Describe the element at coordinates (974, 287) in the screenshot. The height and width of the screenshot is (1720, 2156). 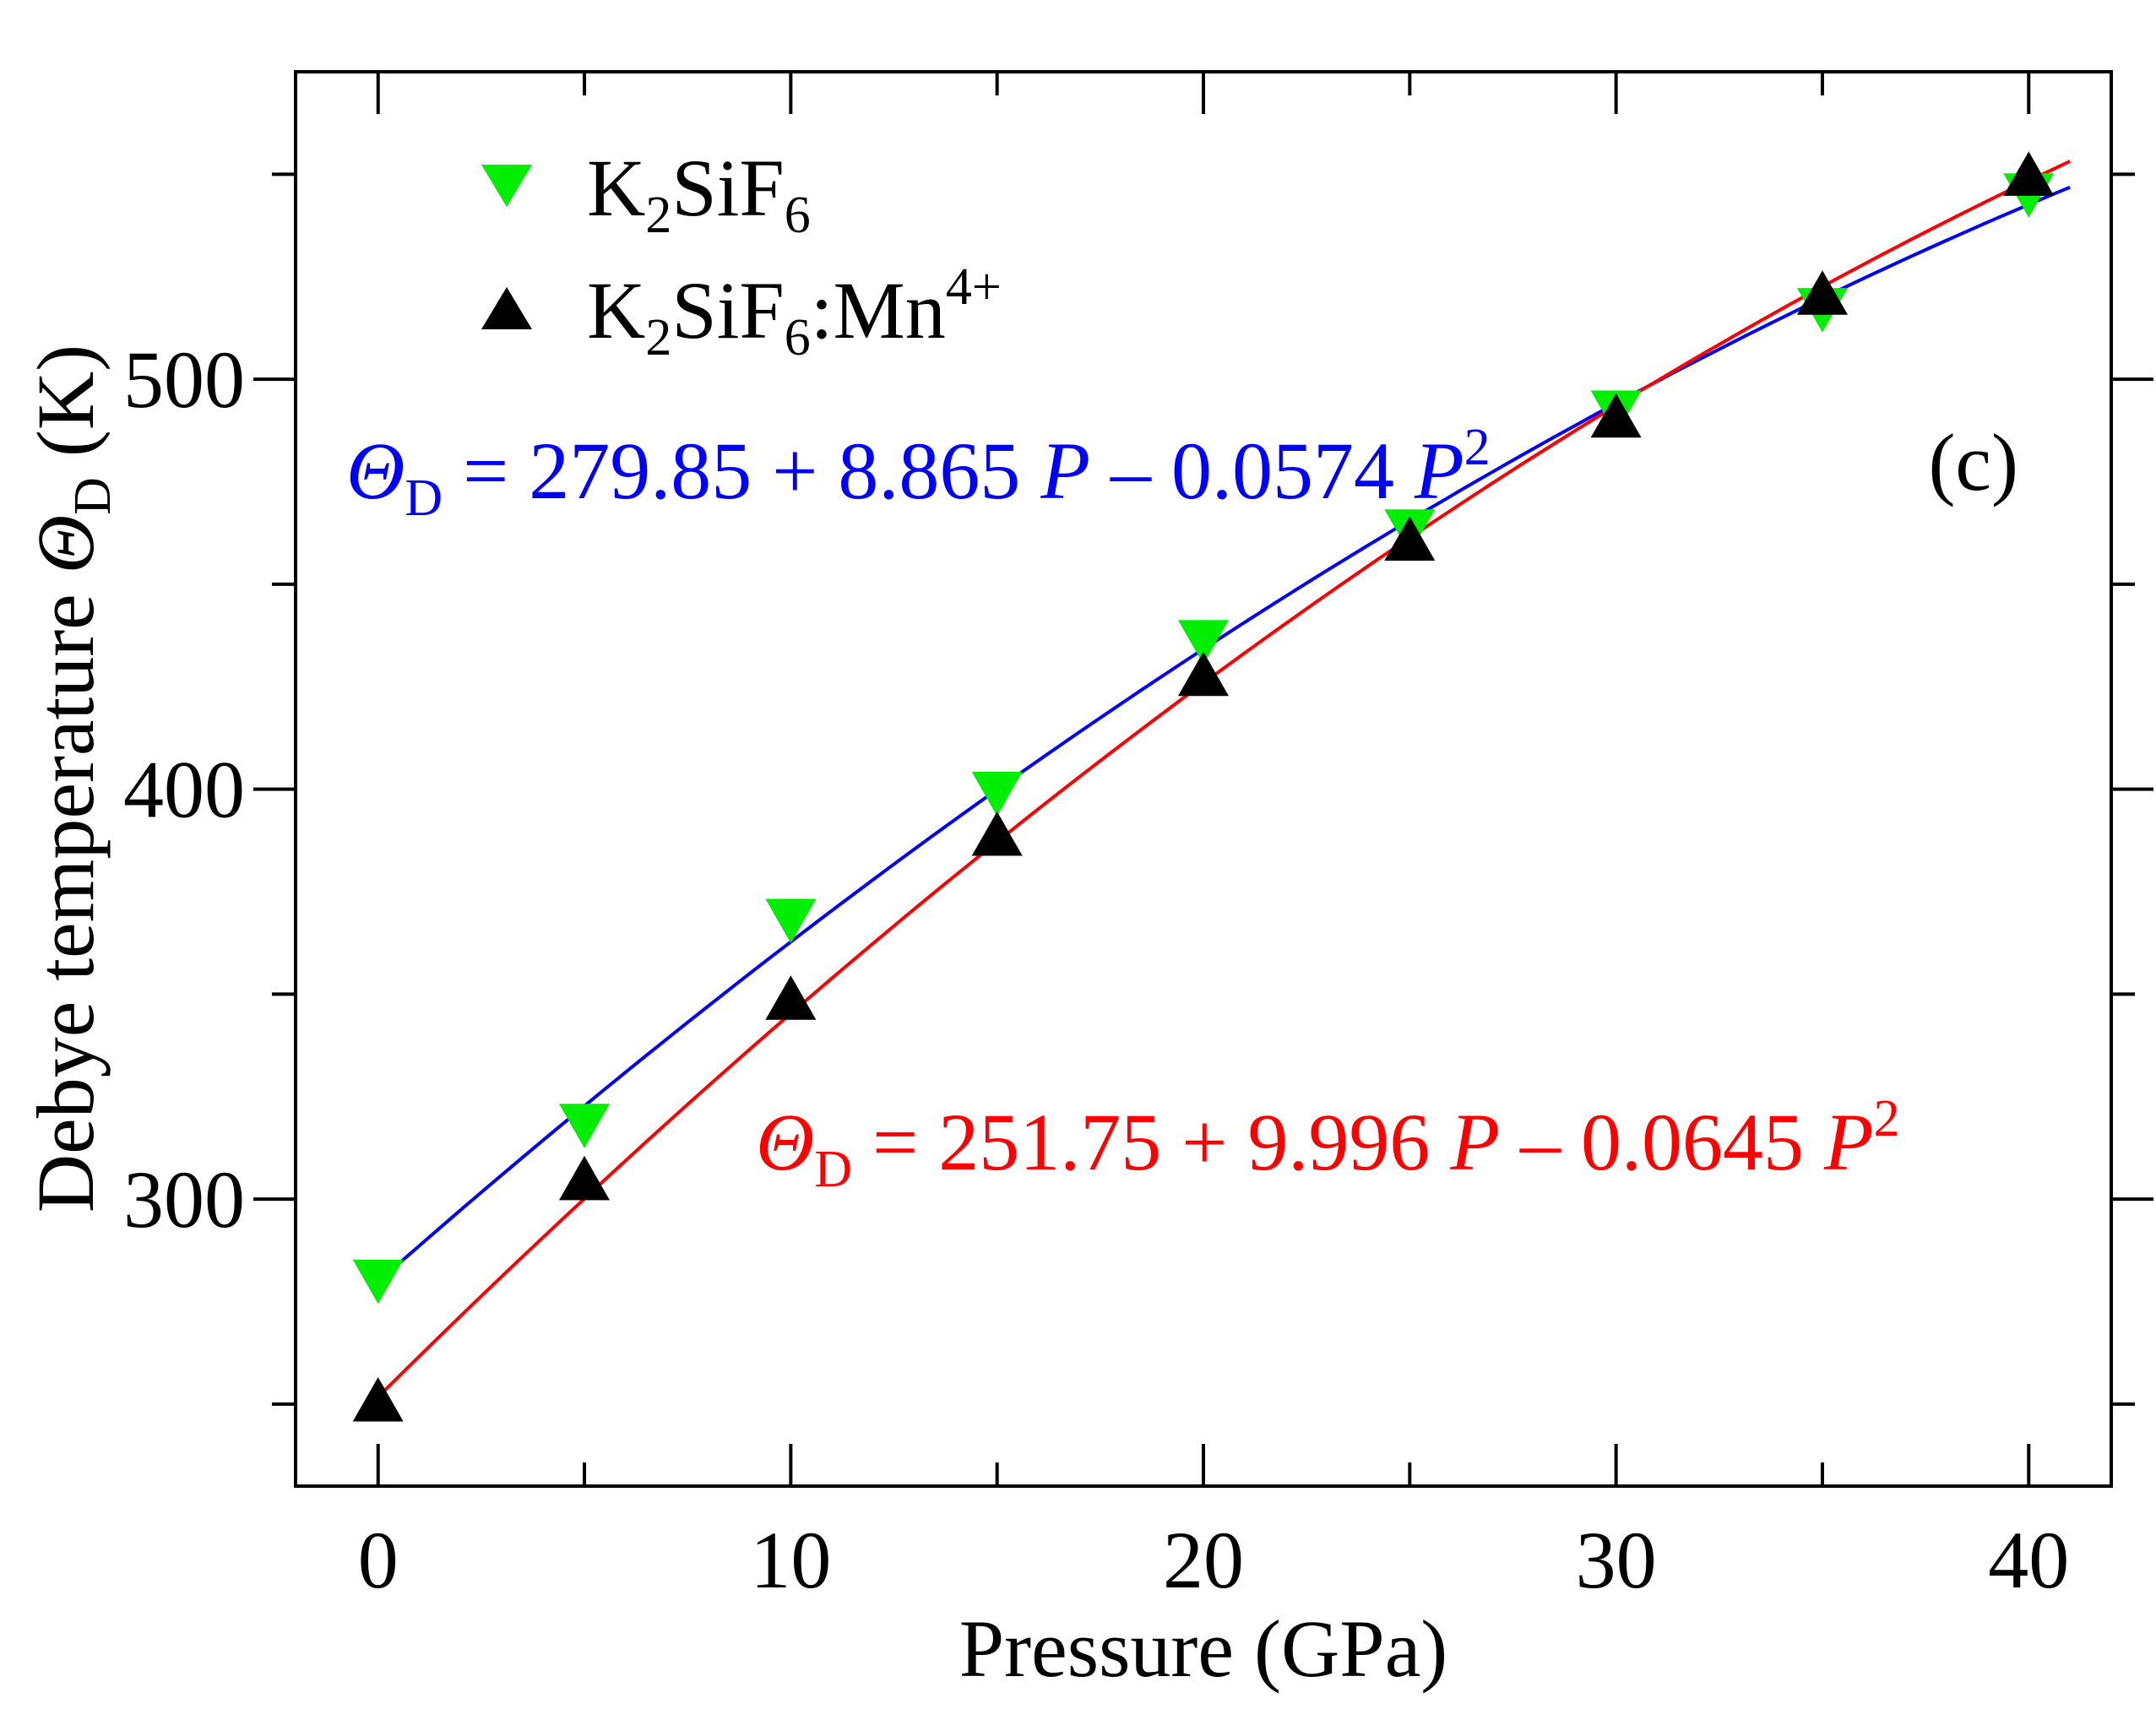
I see `legend-mn-sup: 4+` at that location.